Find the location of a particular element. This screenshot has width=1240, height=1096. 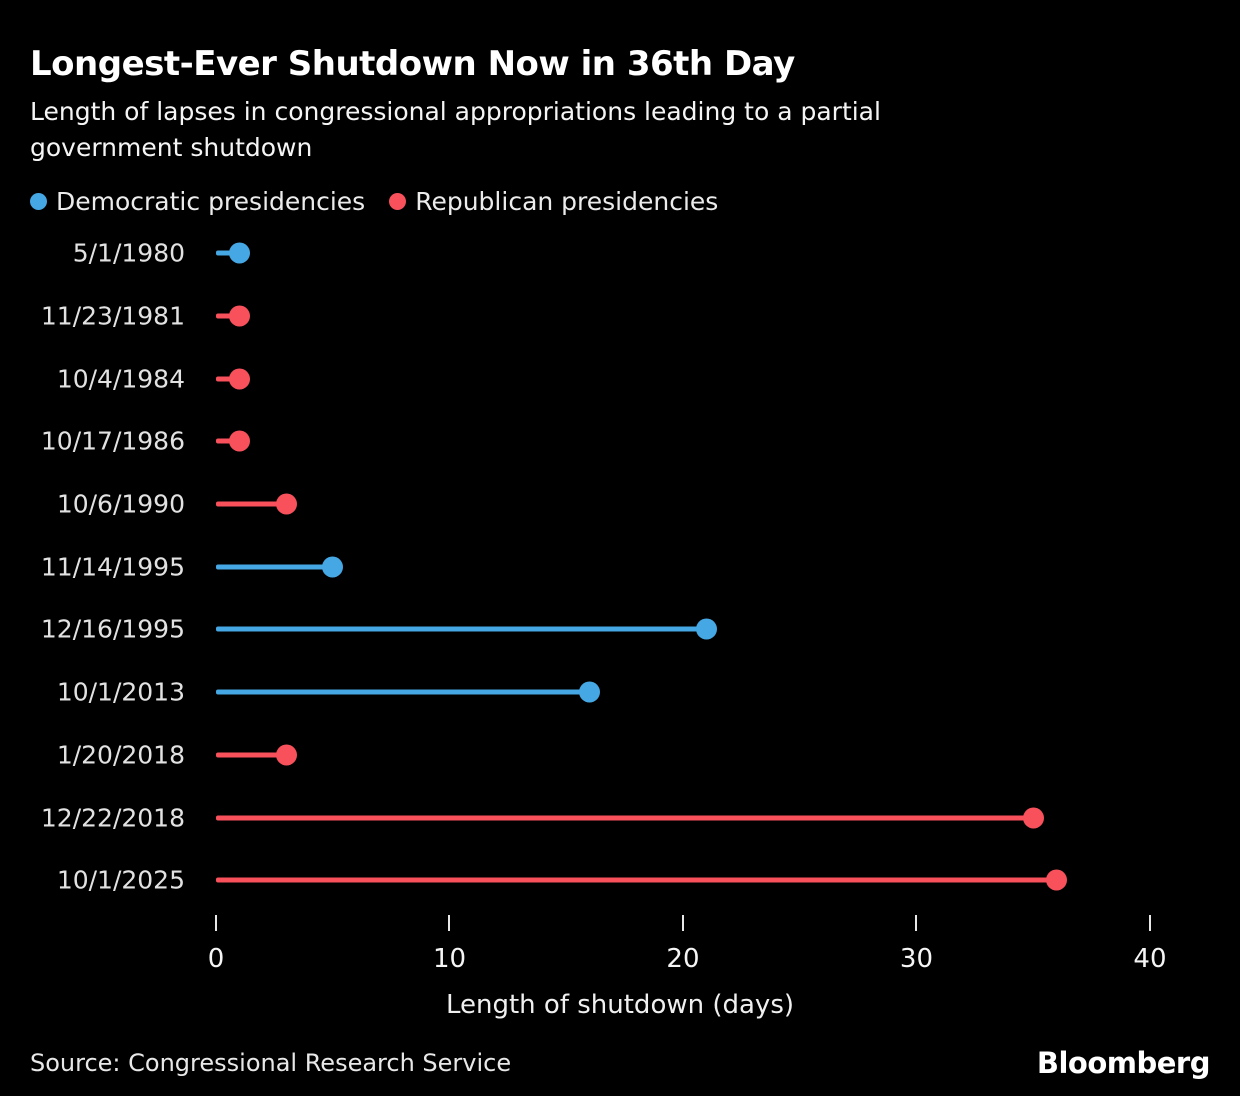

legend-label-republican: Republican presidencies is located at coordinates (567, 201).